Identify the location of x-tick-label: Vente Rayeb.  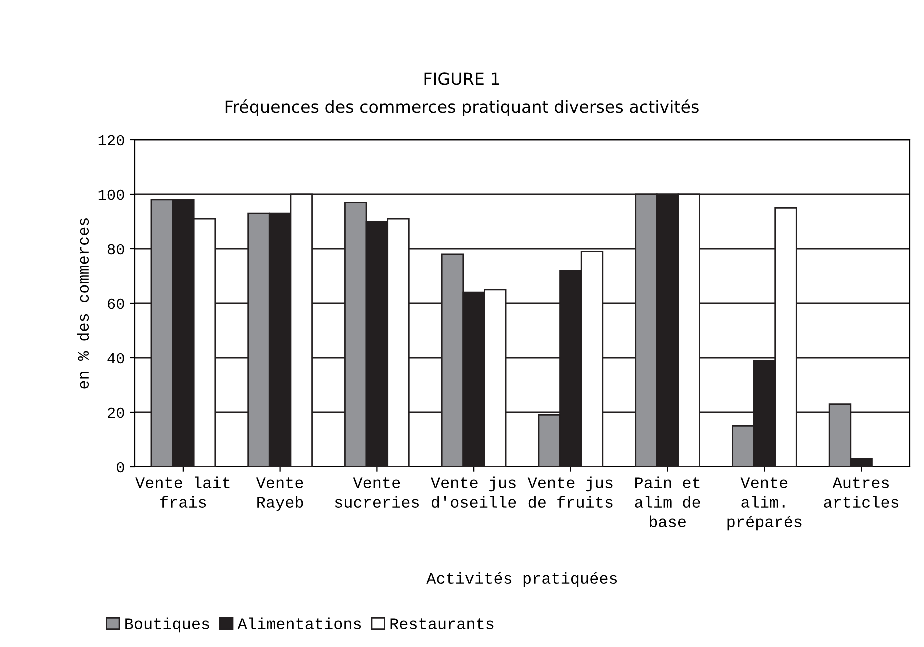
(280, 495).